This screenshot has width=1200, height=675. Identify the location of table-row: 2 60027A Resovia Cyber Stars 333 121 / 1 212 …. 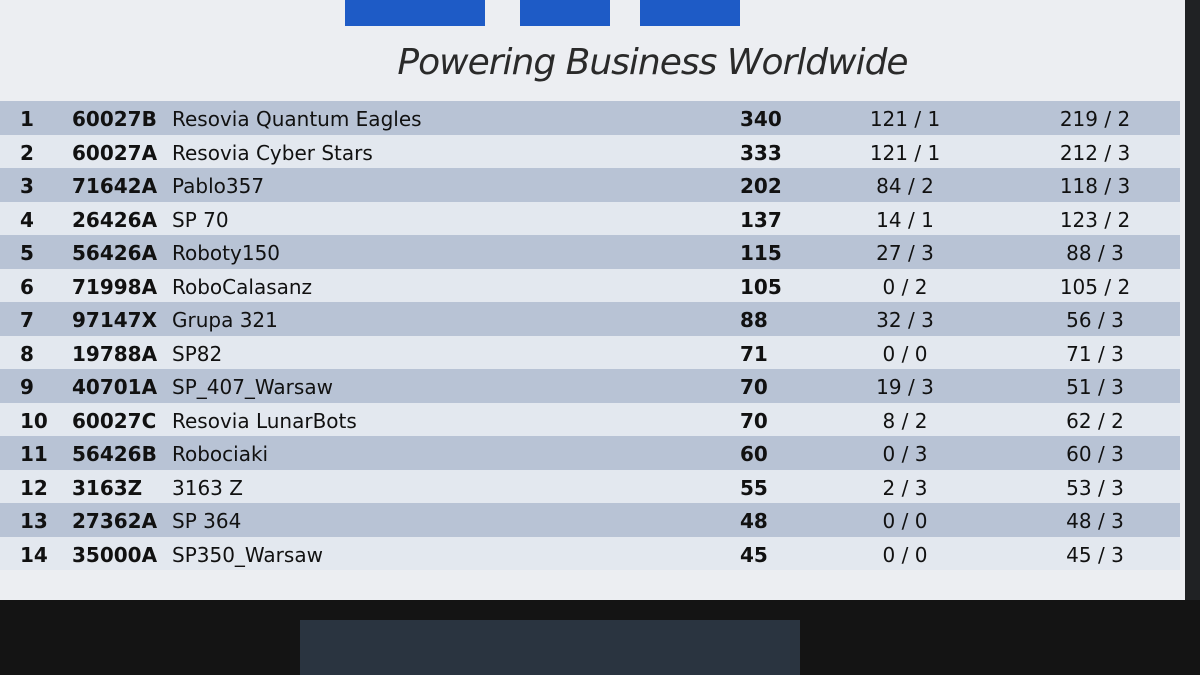
(590, 151).